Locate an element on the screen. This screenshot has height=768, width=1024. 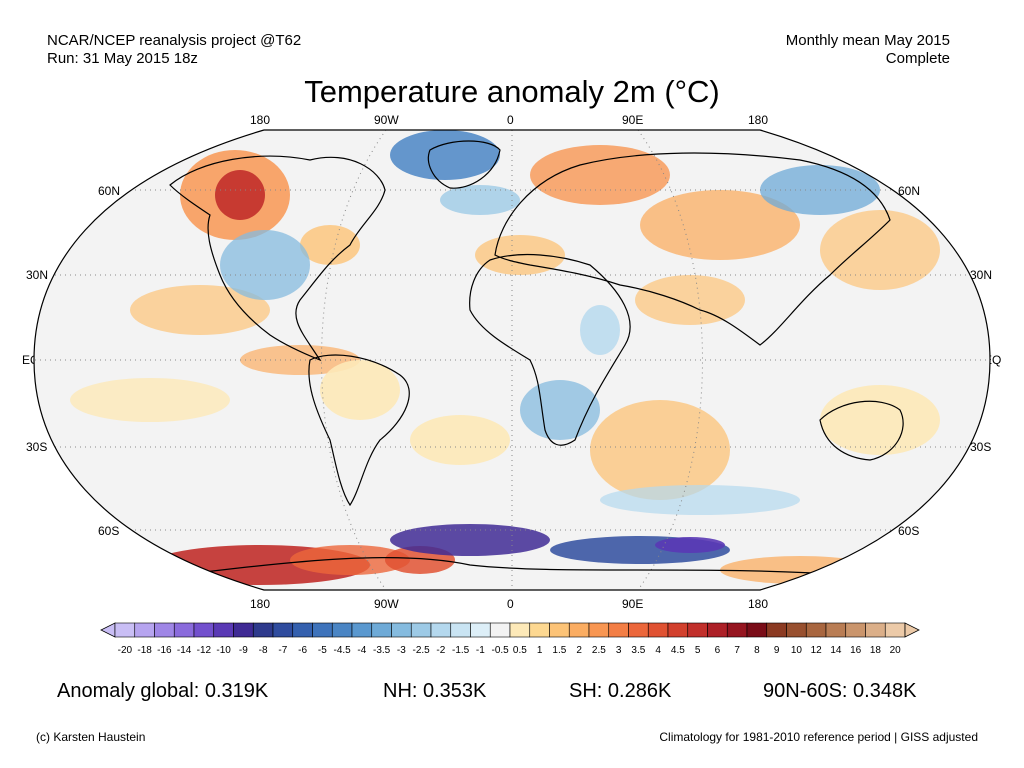
lon-label-top: 0 is located at coordinates (510, 120).